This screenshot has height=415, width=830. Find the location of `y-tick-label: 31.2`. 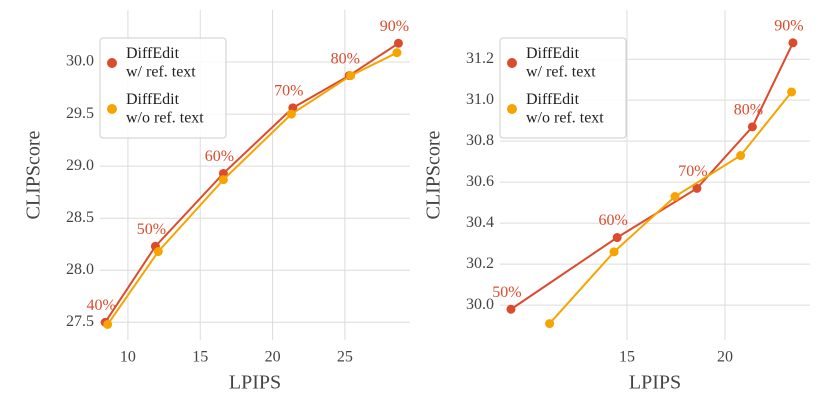

y-tick-label: 31.2 is located at coordinates (480, 58).